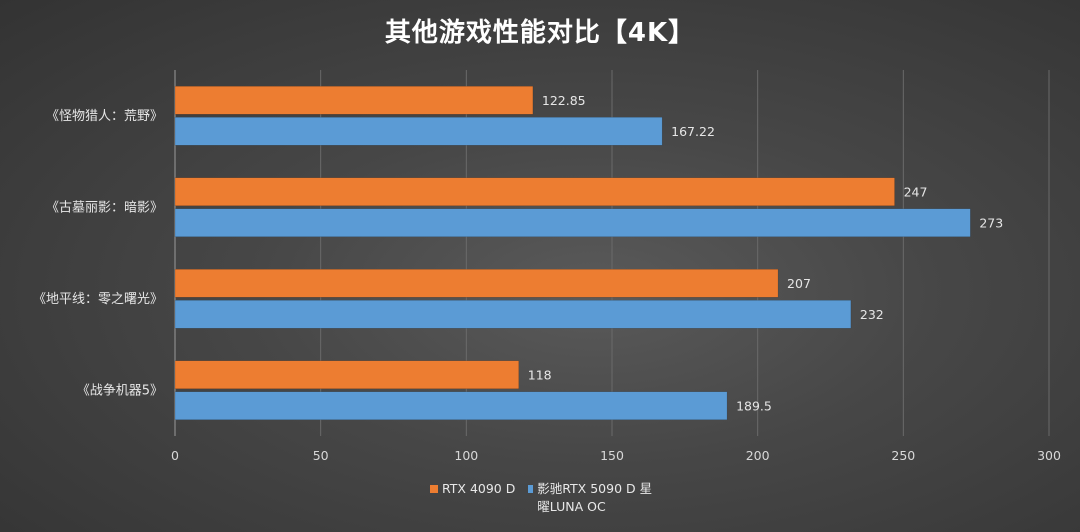  What do you see at coordinates (534, 191) in the screenshot?
I see `bar-series0-cat1` at bounding box center [534, 191].